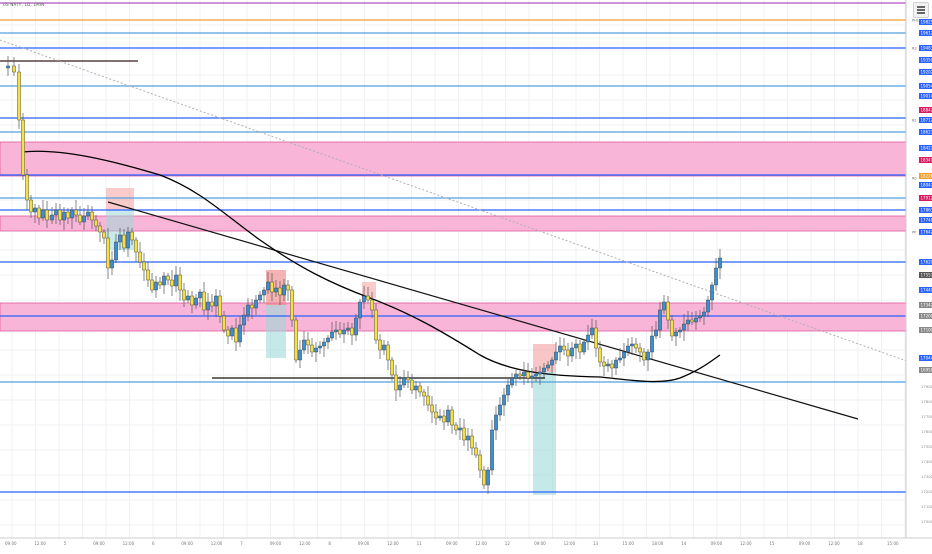 Image resolution: width=932 pixels, height=554 pixels. I want to click on level-note: R3, so click(914, 49).